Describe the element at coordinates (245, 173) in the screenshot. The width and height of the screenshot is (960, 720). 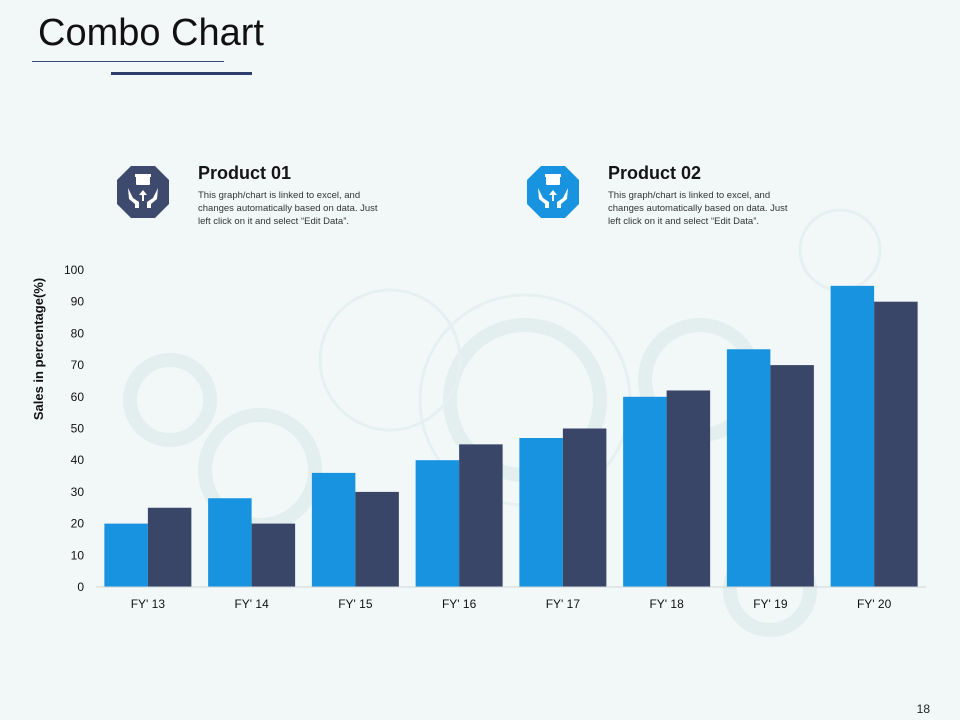
I see `product-01-title: Product 01` at that location.